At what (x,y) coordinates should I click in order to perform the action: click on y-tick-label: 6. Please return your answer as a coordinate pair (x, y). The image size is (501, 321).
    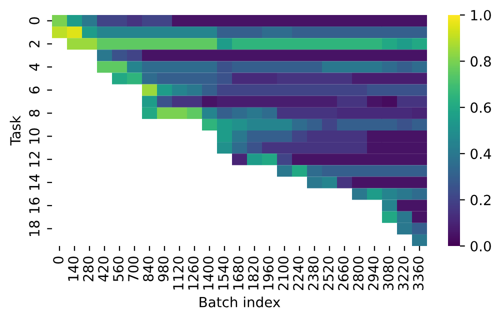
    Looking at the image, I should click on (34, 90).